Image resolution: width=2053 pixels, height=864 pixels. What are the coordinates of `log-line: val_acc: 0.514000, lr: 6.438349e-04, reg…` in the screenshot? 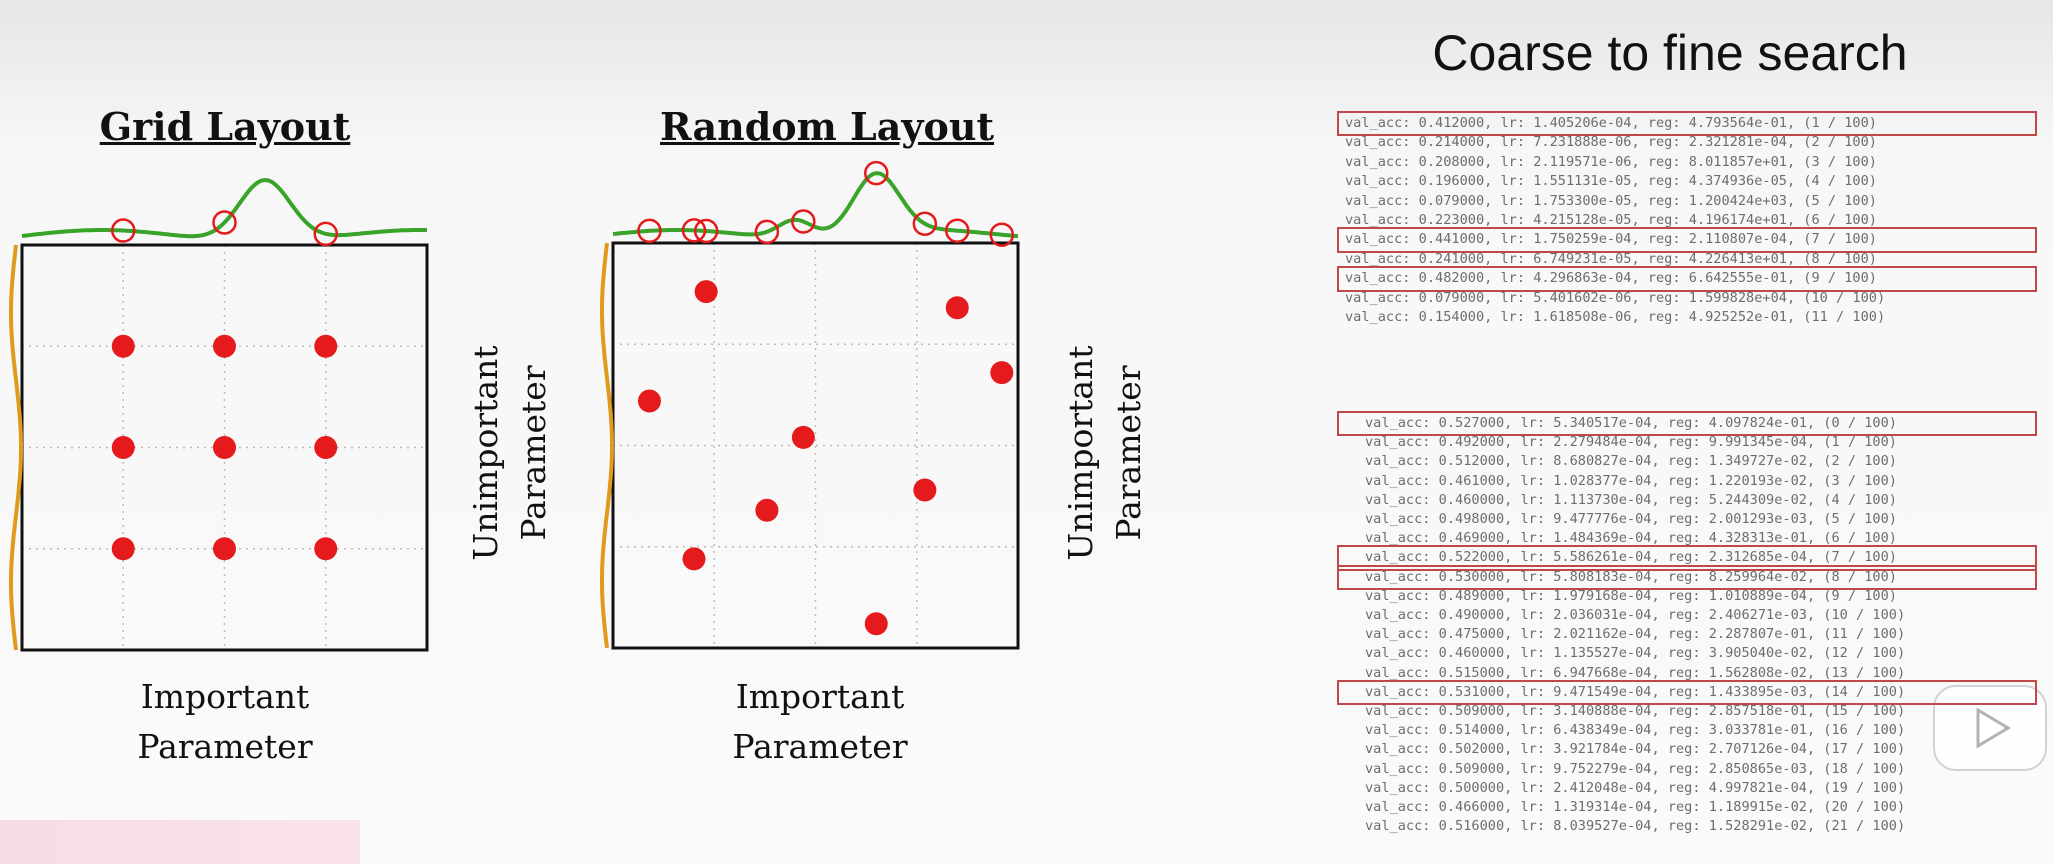 It's located at (1635, 730).